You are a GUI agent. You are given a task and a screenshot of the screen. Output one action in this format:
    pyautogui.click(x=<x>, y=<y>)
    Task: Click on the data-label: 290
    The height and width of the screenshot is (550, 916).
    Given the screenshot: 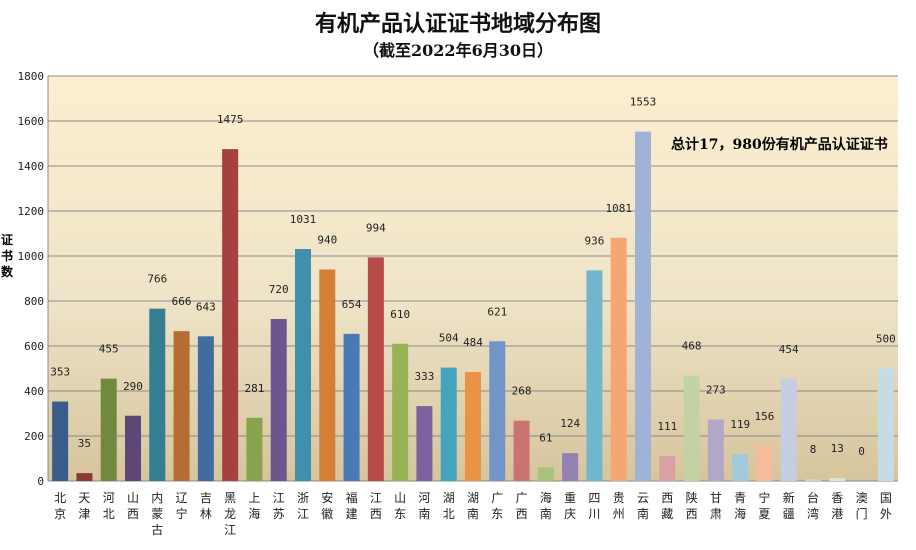 What is the action you would take?
    pyautogui.click(x=133, y=386)
    